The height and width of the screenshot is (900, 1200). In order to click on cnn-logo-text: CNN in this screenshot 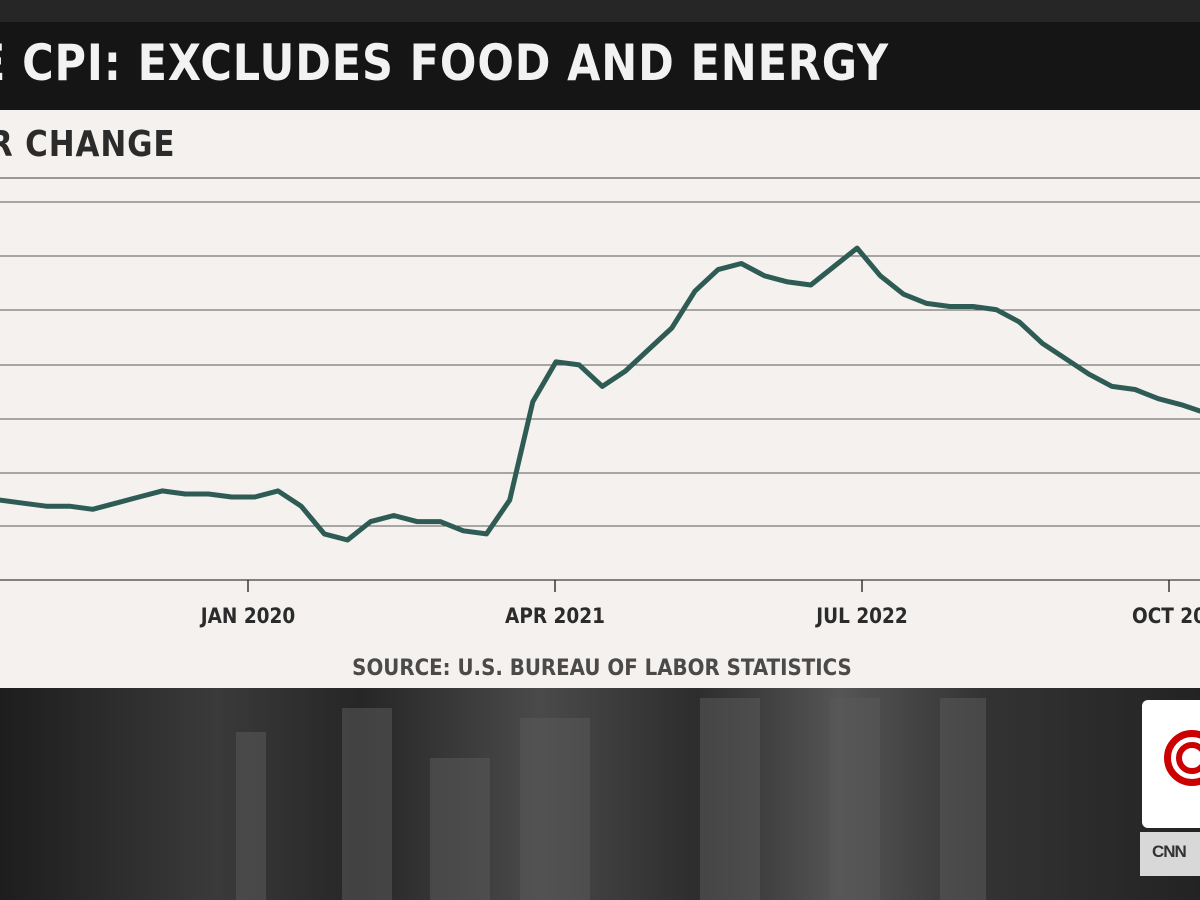, I will do `click(1169, 851)`.